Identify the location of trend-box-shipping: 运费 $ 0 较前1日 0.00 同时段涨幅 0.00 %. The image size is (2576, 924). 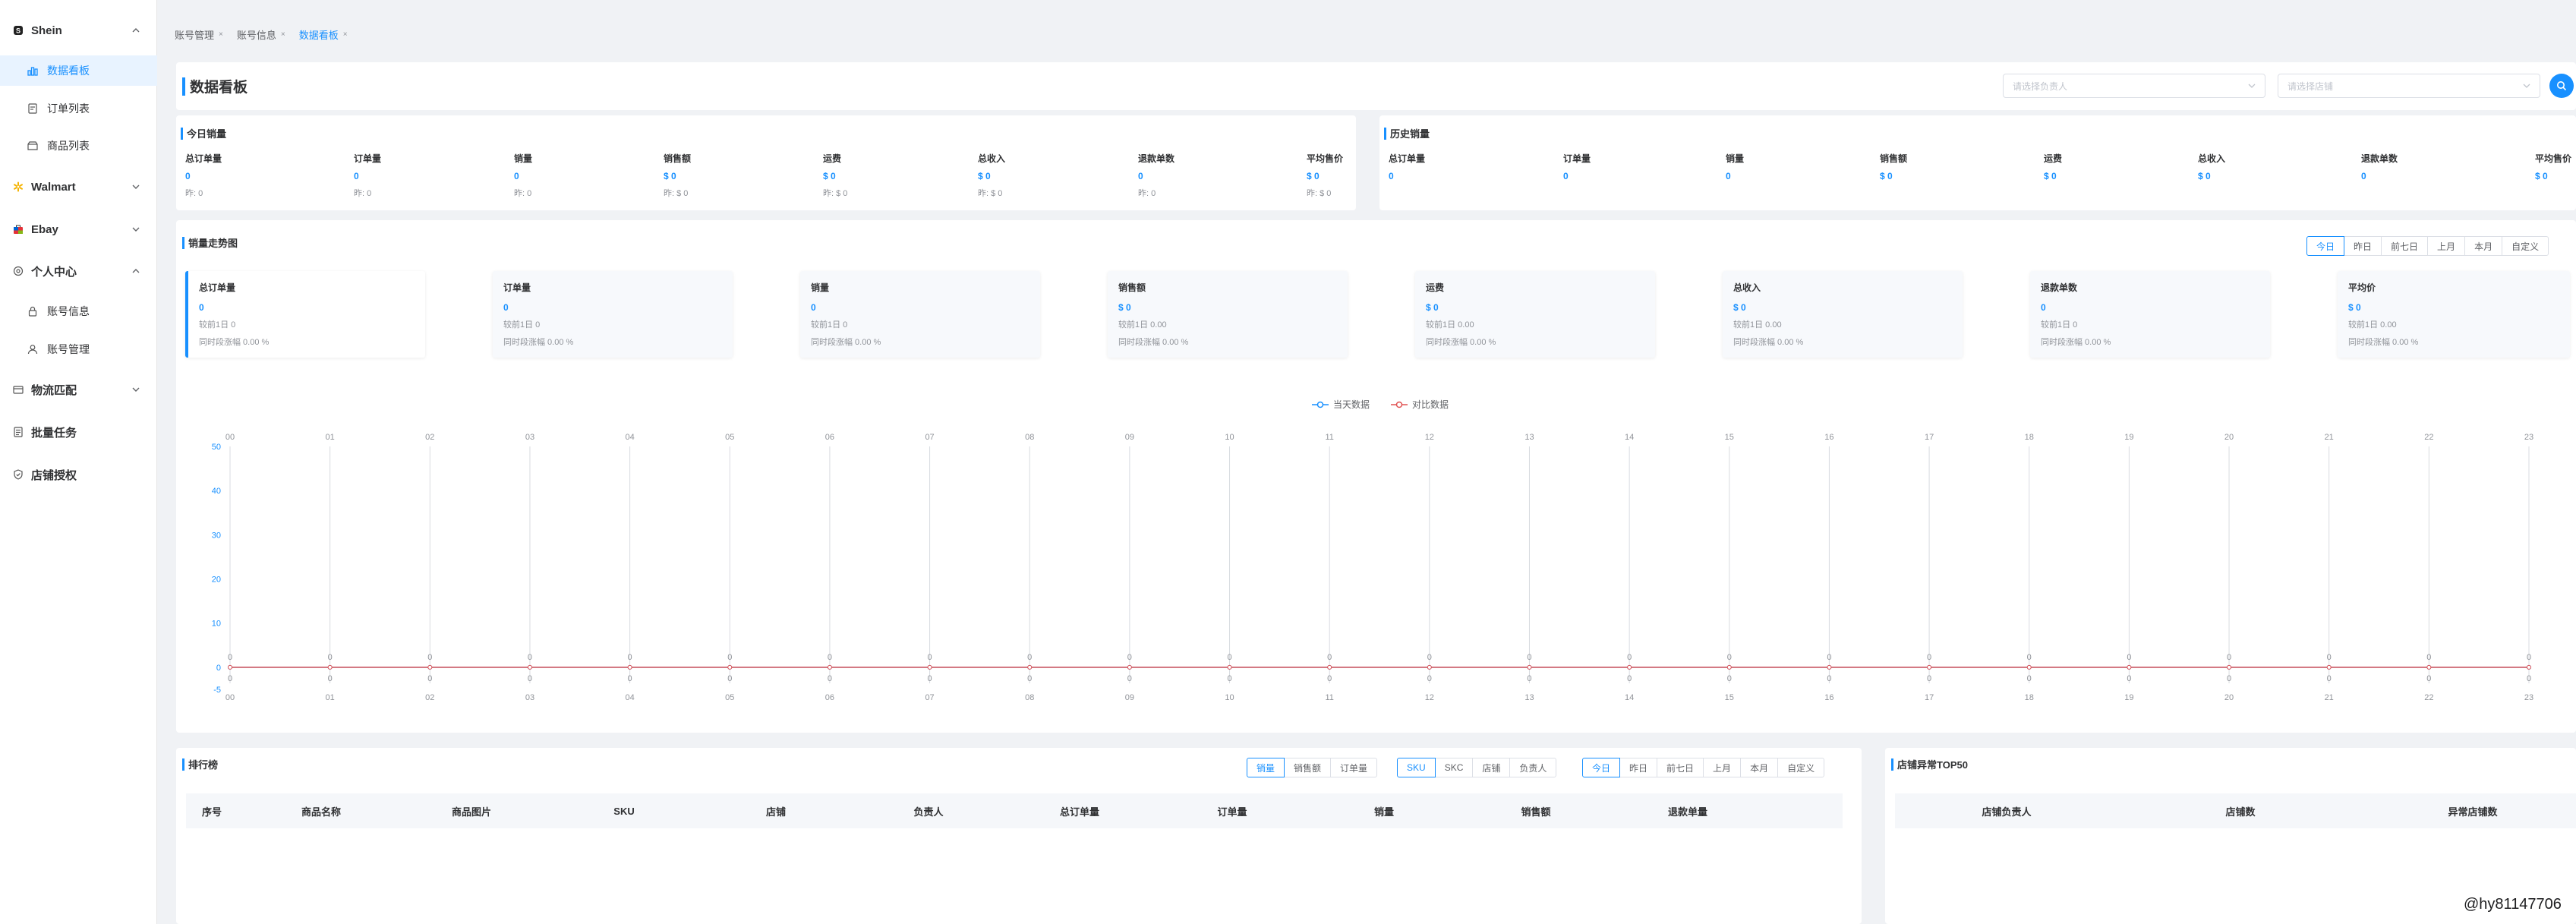
(1535, 314).